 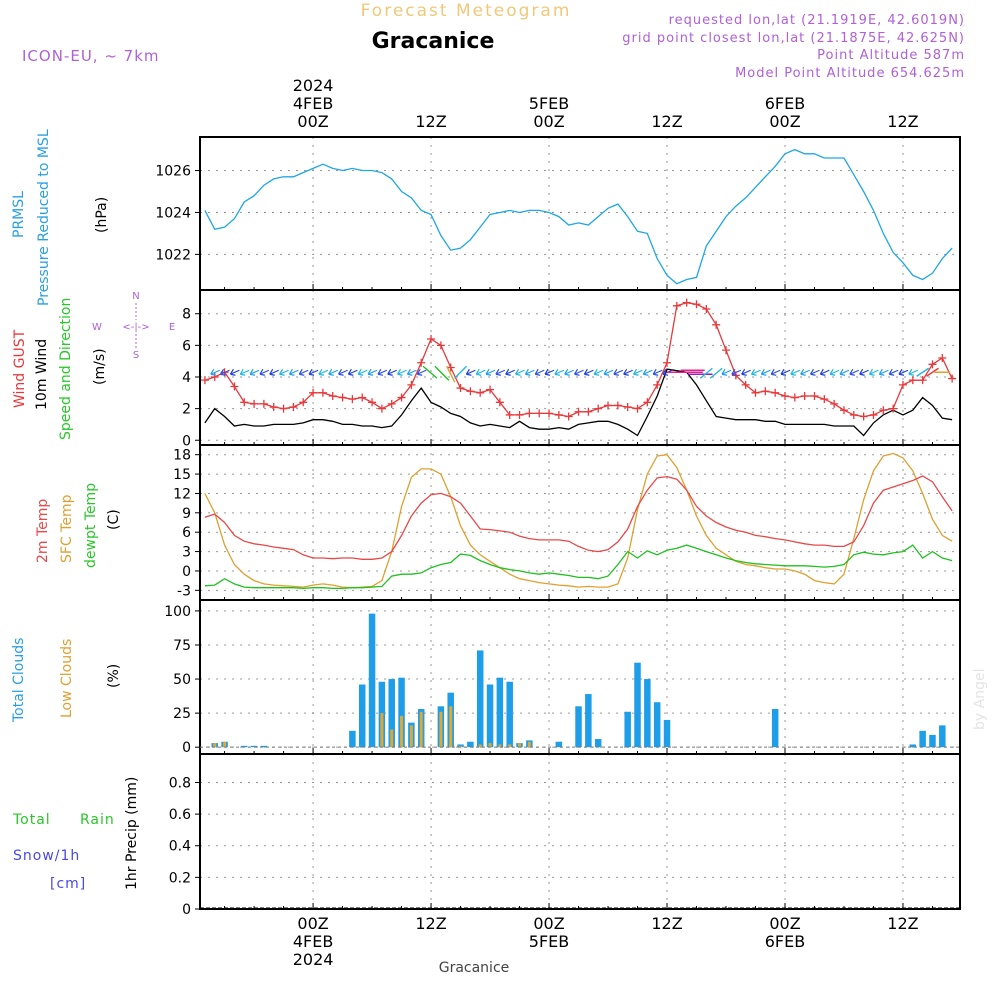 What do you see at coordinates (186, 346) in the screenshot?
I see `ytick-label-wind: 6` at bounding box center [186, 346].